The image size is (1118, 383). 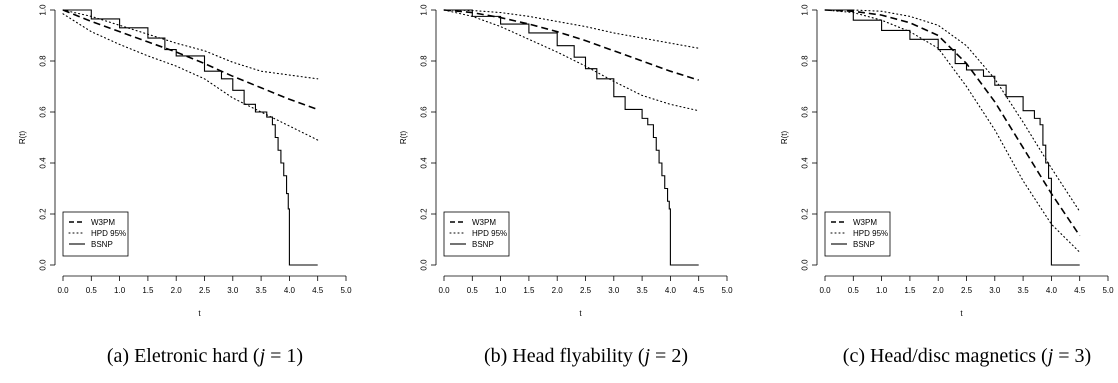 I want to click on panel-caption-b: (b) Head flyability (j = 2), so click(x=586, y=356).